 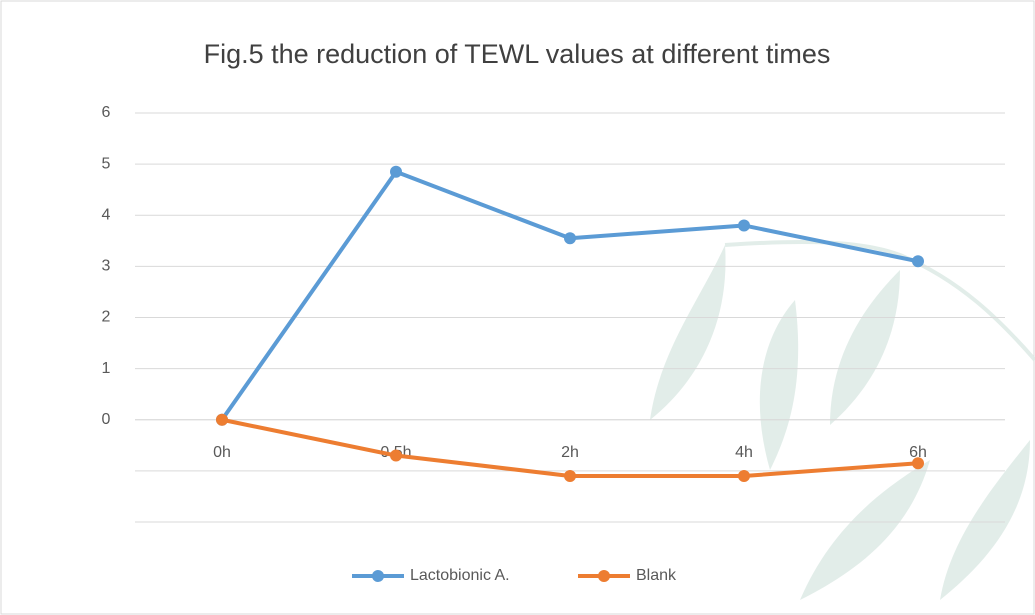 What do you see at coordinates (106, 419) in the screenshot?
I see `y-tick-label: 0` at bounding box center [106, 419].